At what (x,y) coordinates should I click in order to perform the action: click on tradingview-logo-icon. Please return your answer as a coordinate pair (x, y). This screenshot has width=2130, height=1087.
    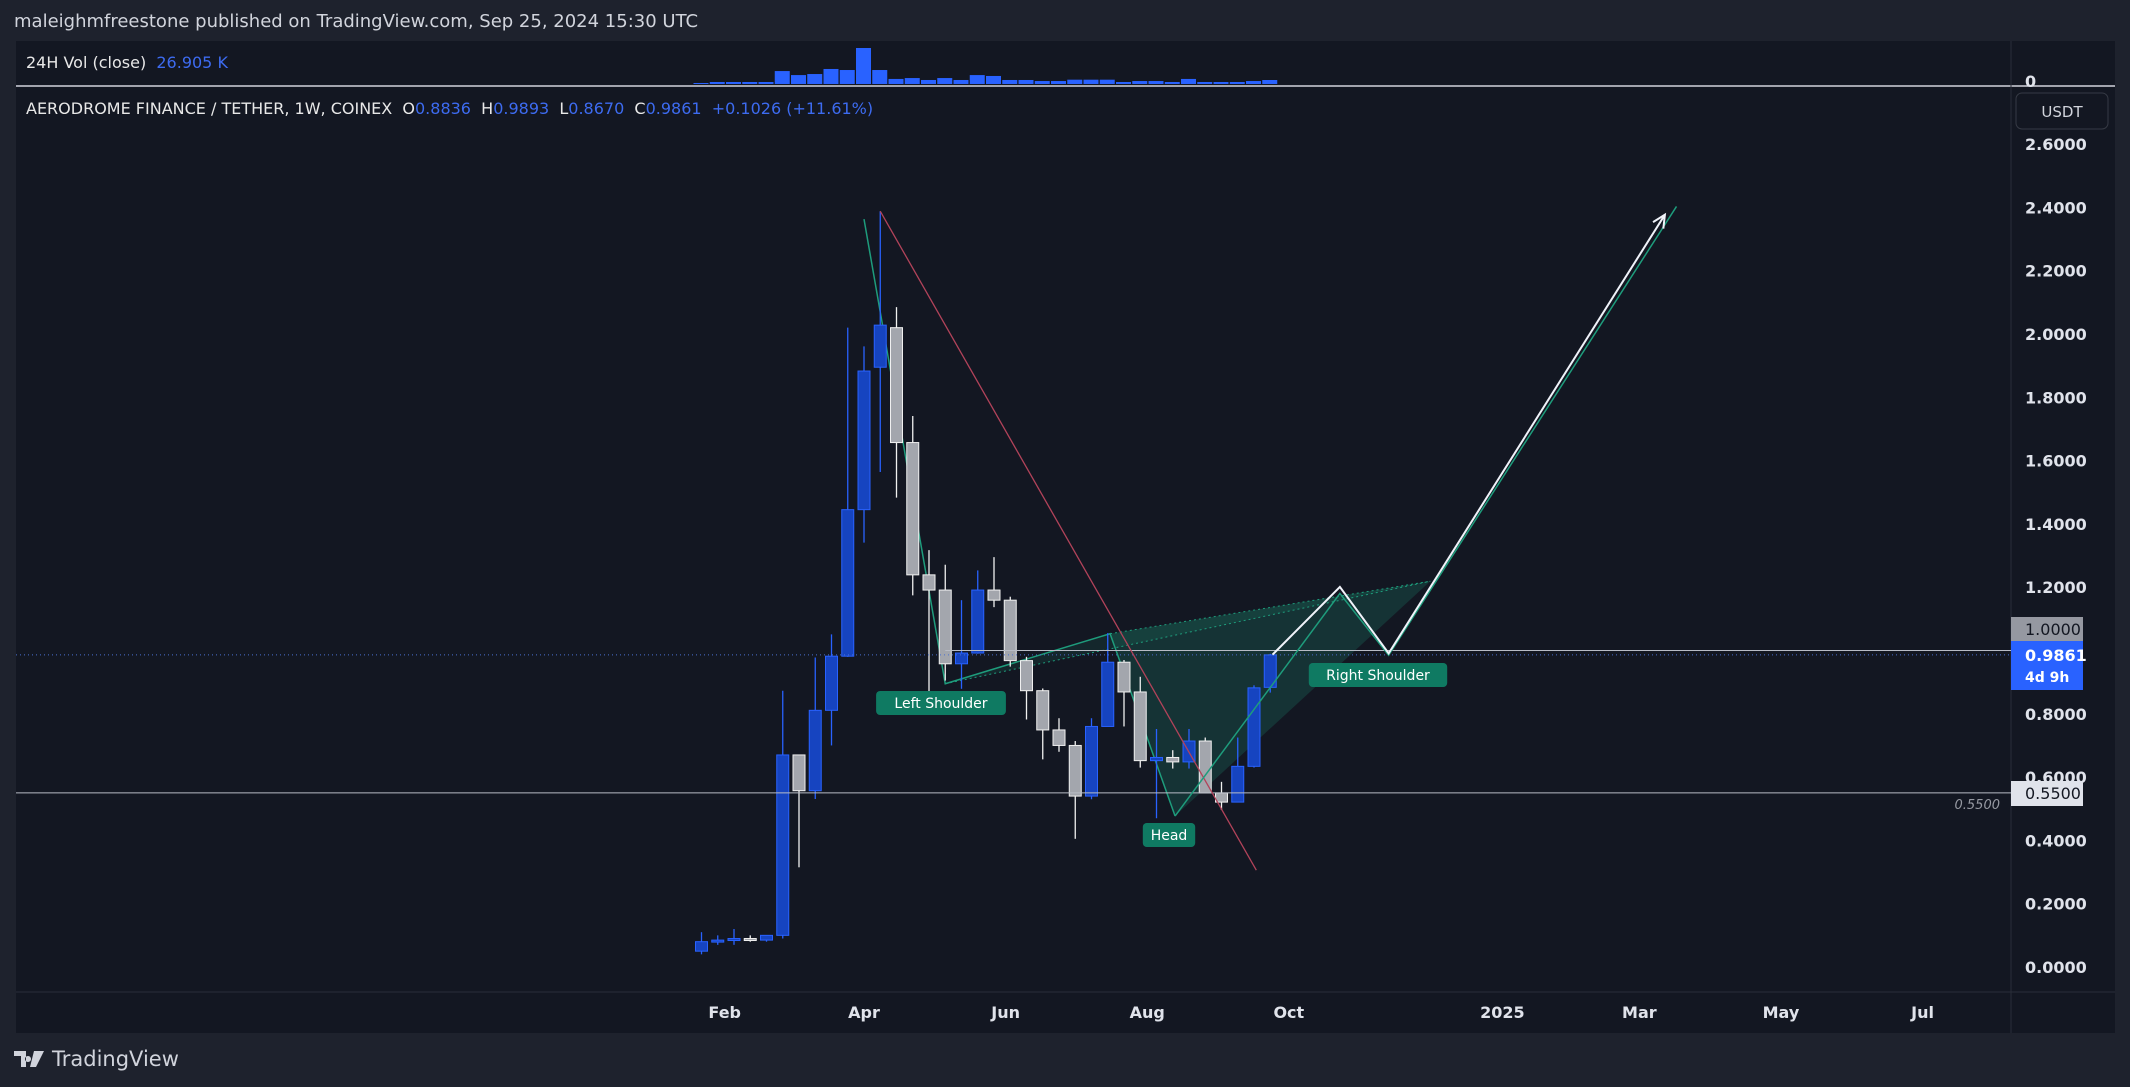
    Looking at the image, I should click on (29, 1059).